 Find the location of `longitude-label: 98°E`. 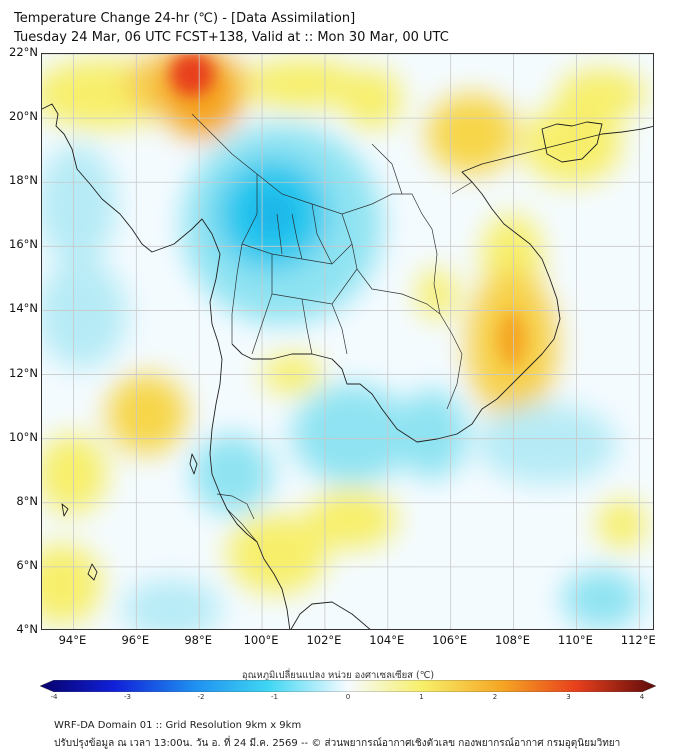

longitude-label: 98°E is located at coordinates (198, 640).